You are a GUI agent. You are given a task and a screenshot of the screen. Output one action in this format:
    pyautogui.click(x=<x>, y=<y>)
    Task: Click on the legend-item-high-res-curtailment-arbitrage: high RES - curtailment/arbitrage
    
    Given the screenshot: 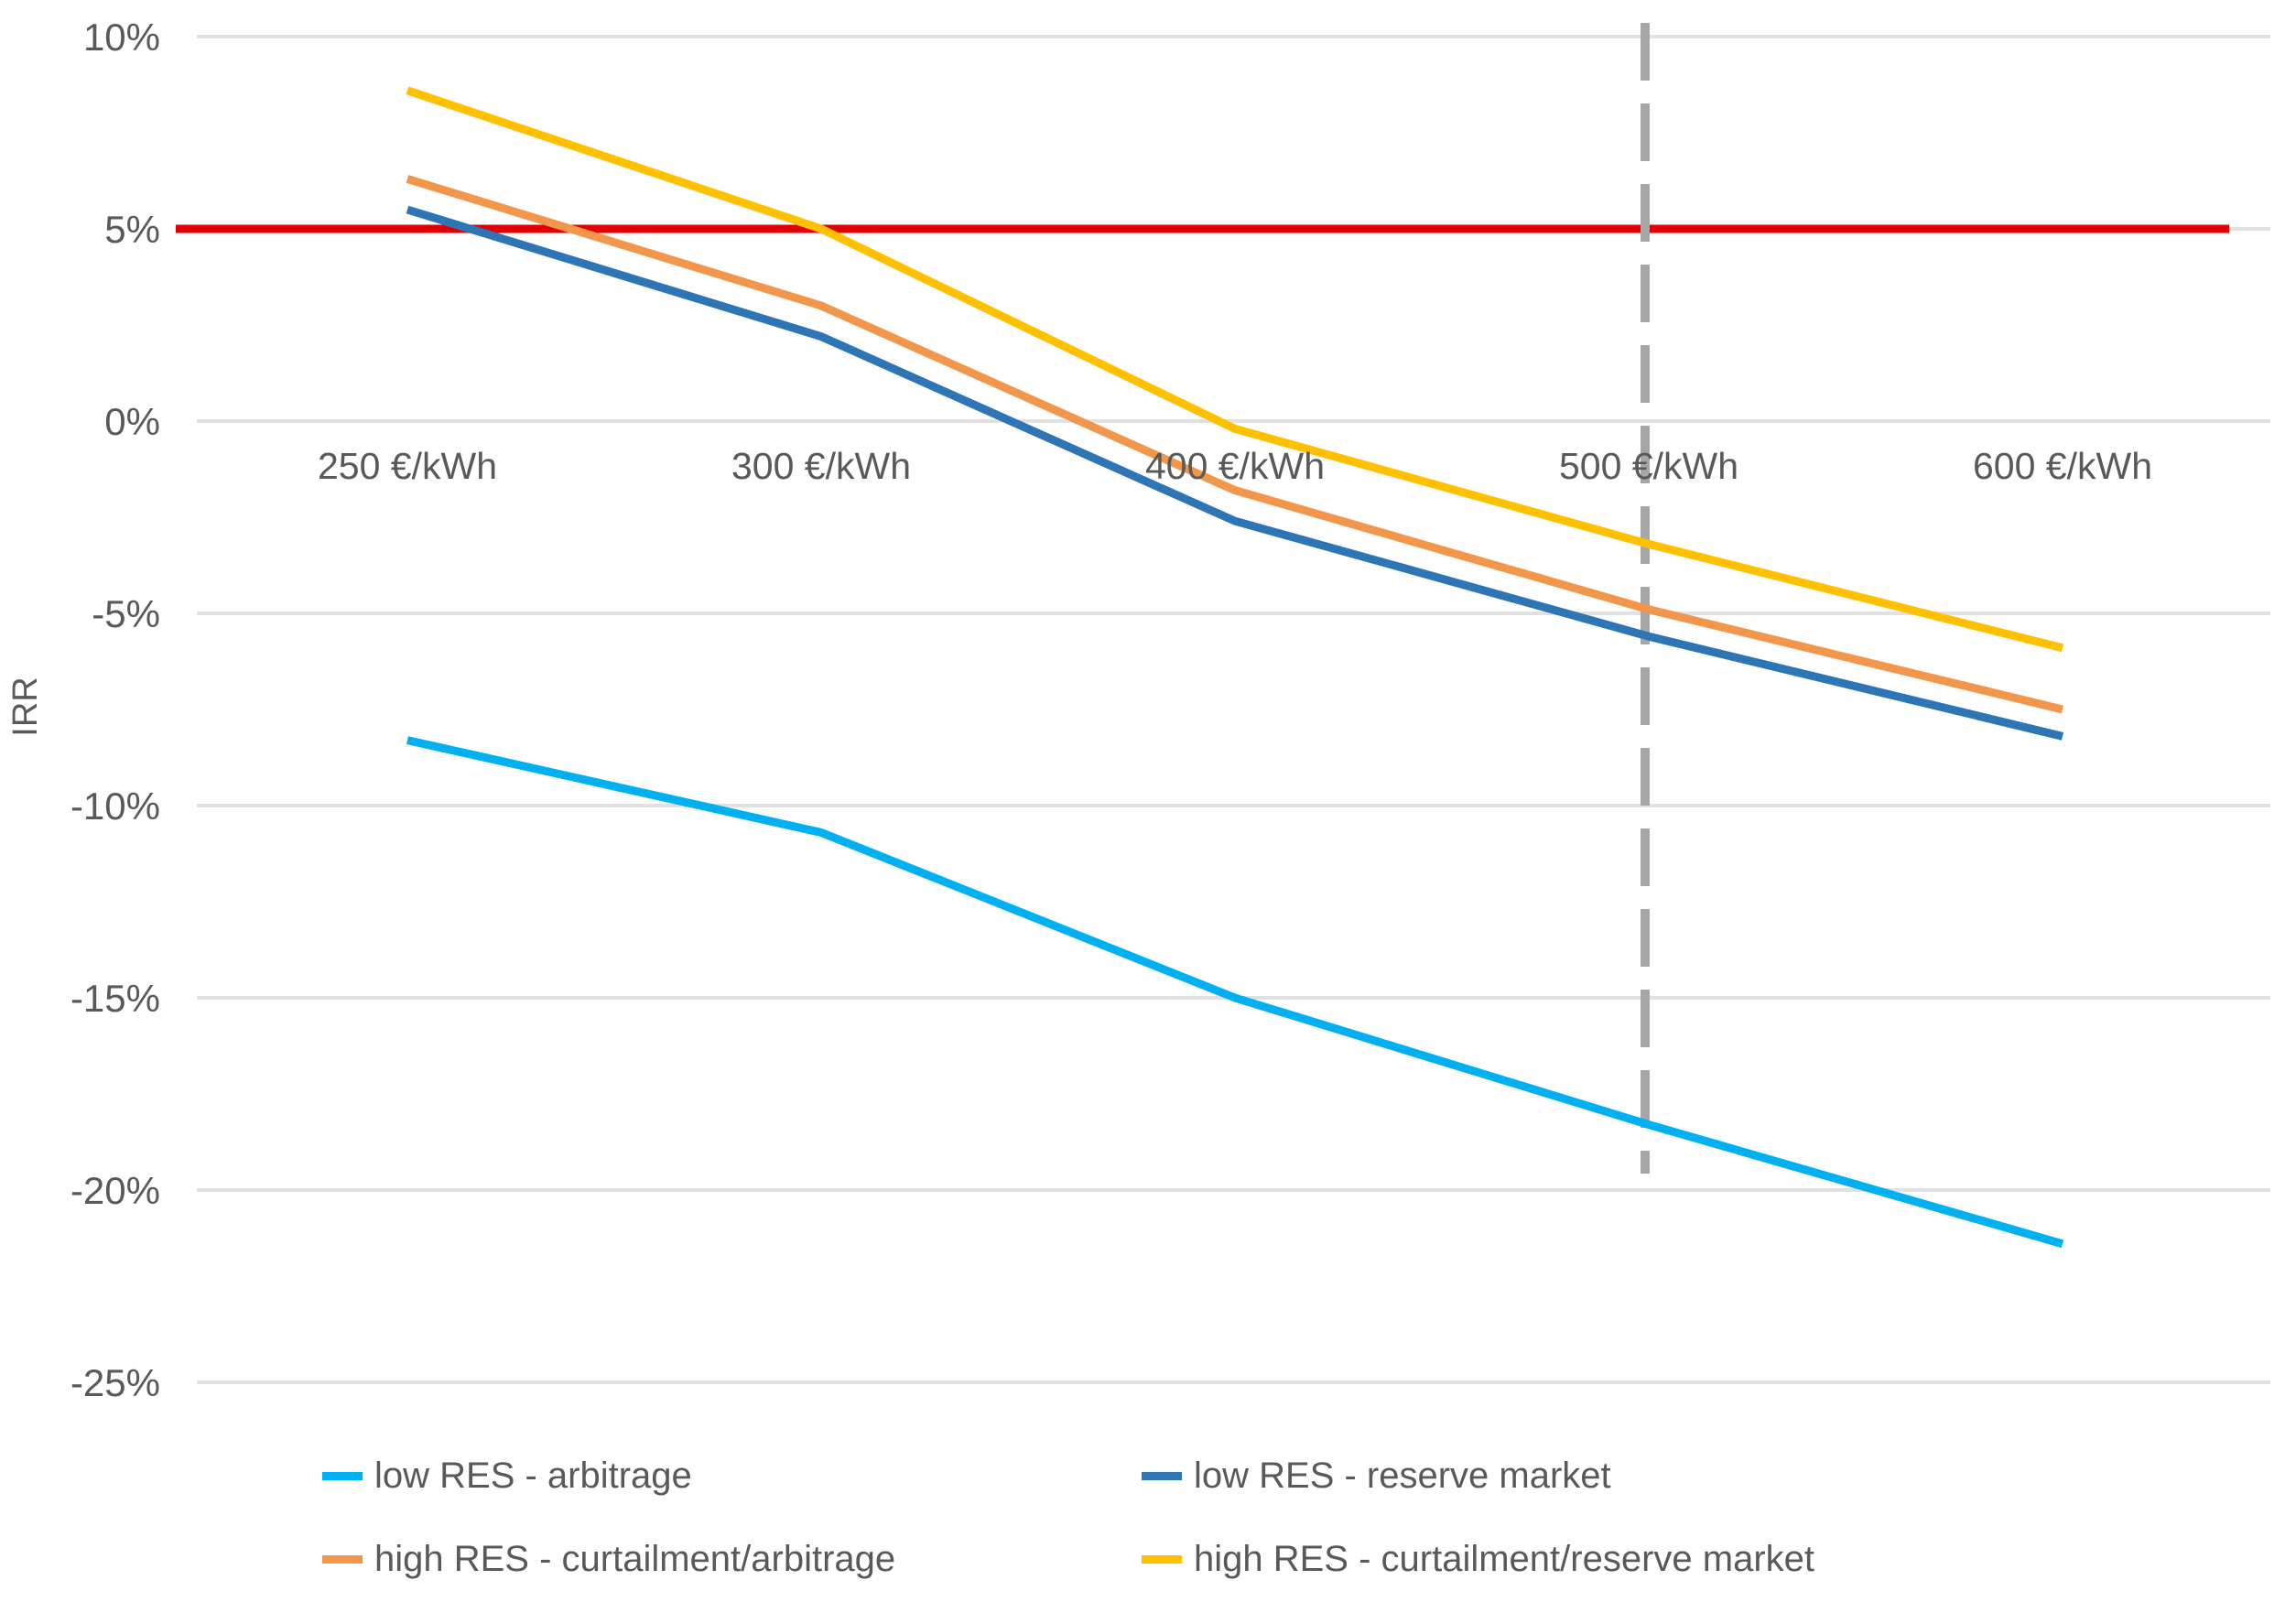 What is the action you would take?
    pyautogui.click(x=609, y=1559)
    